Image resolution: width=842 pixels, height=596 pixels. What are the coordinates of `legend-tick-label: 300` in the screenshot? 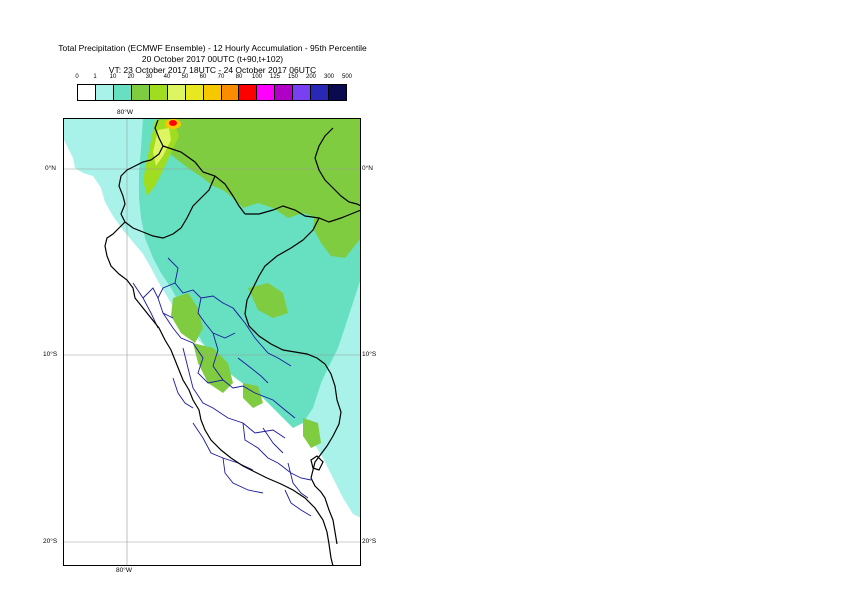 It's located at (329, 77).